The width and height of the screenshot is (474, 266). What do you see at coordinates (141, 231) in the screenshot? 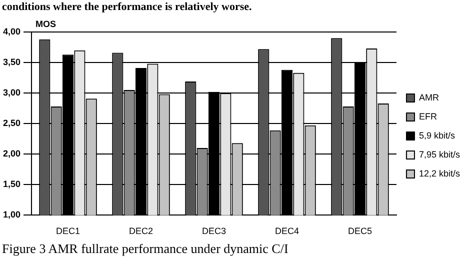
I see `x-tick-label: DEC2` at bounding box center [141, 231].